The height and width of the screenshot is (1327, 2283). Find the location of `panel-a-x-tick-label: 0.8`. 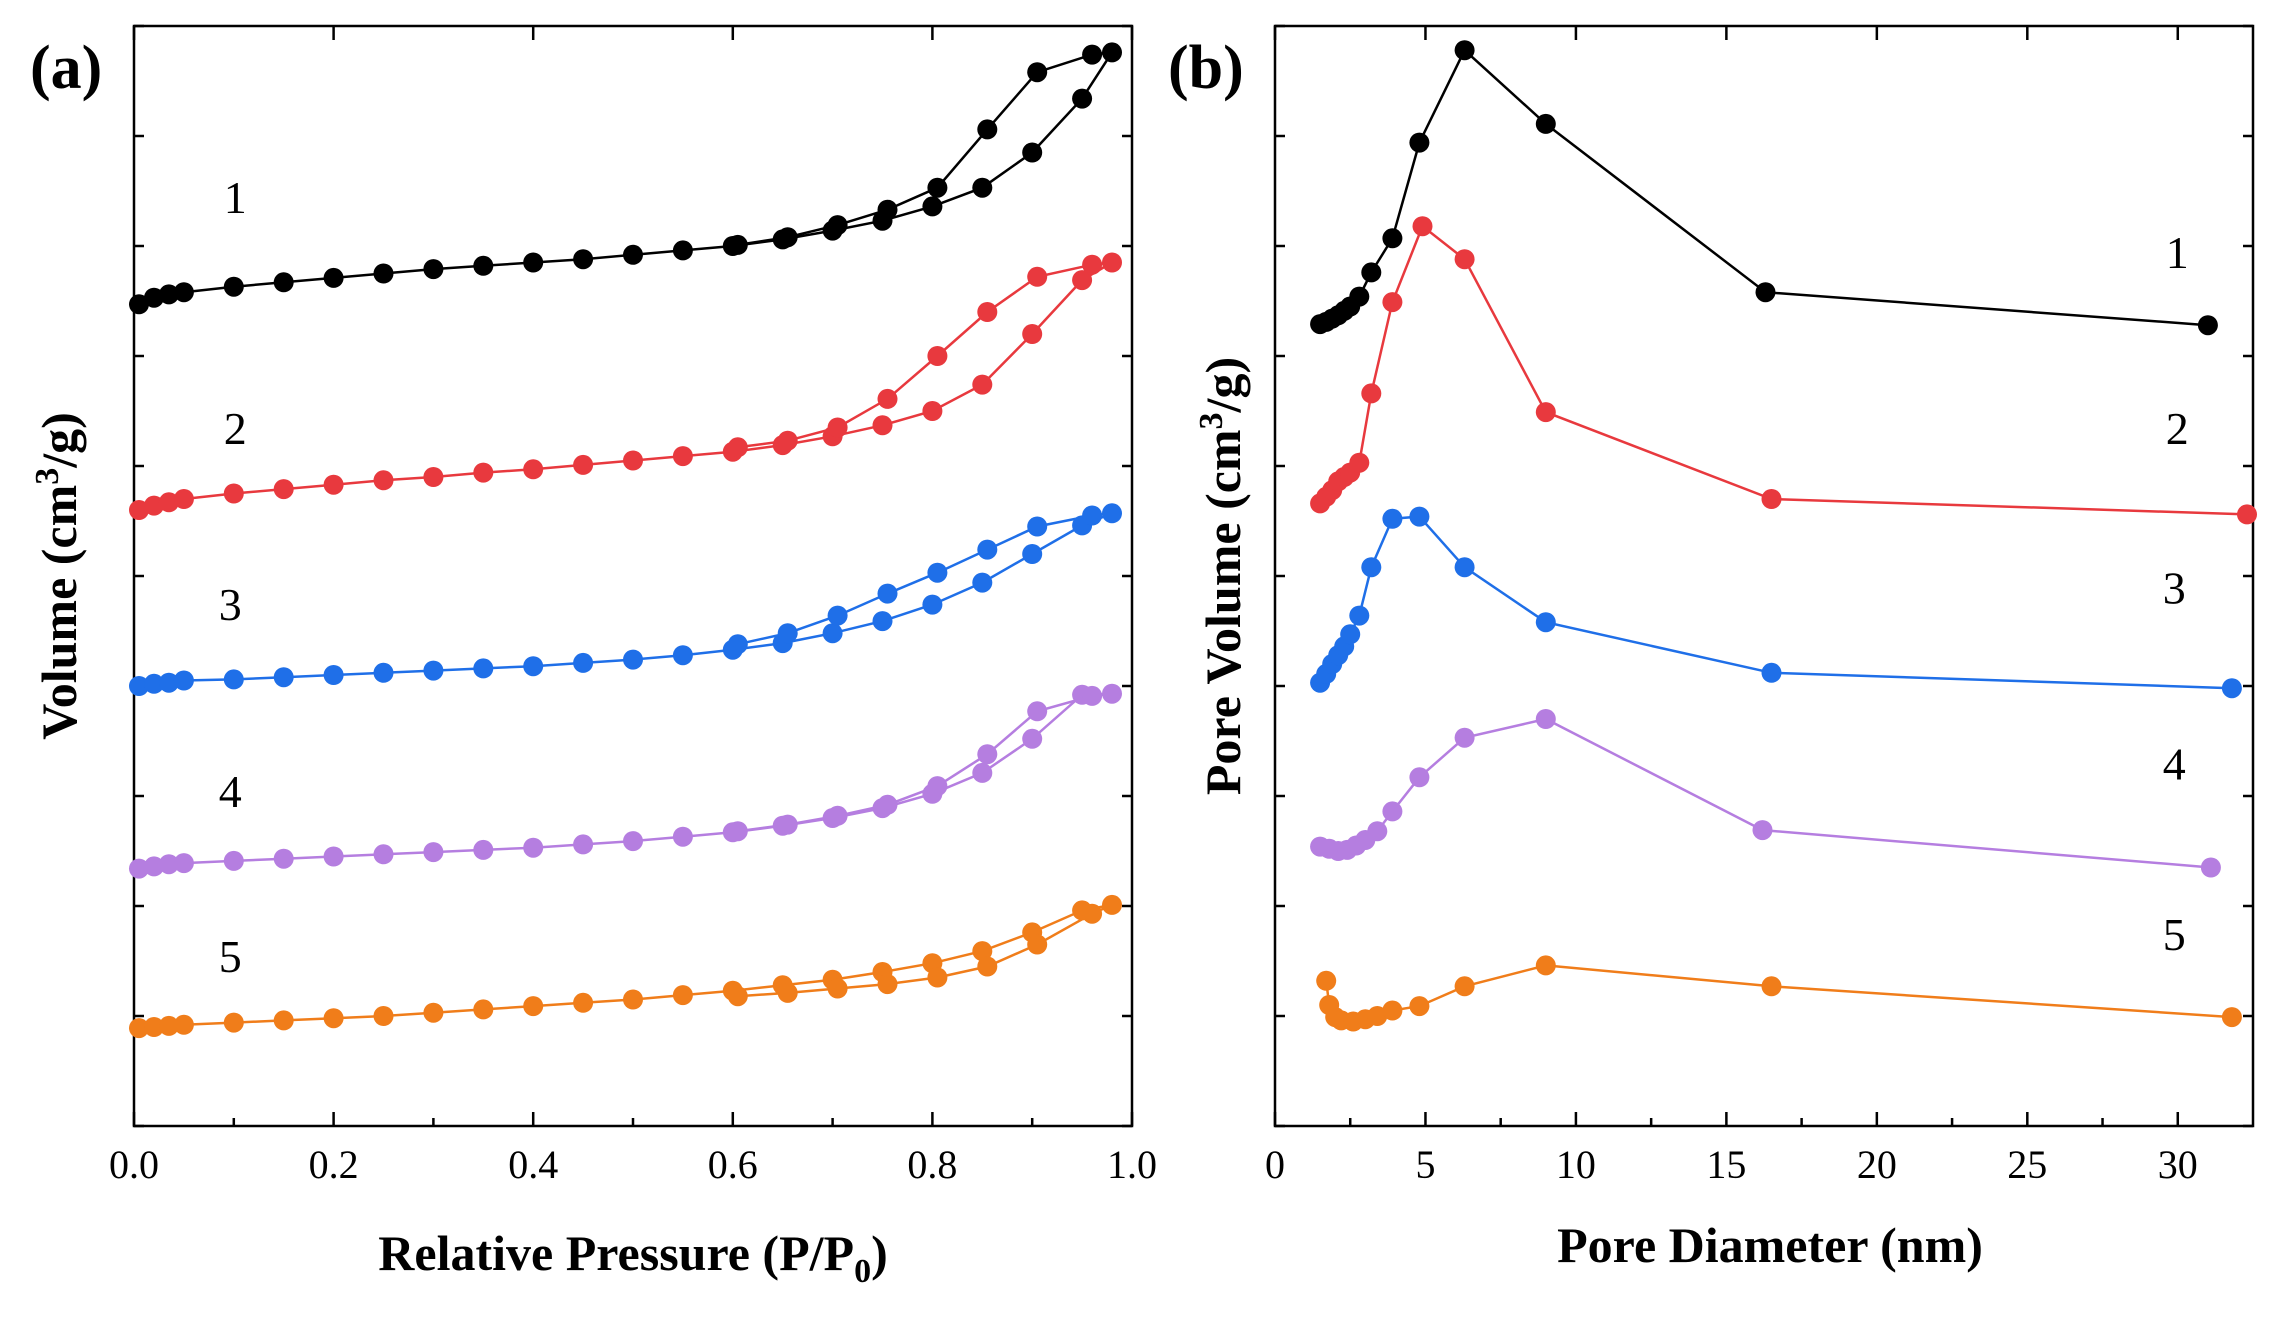

panel-a-x-tick-label: 0.8 is located at coordinates (932, 1164).